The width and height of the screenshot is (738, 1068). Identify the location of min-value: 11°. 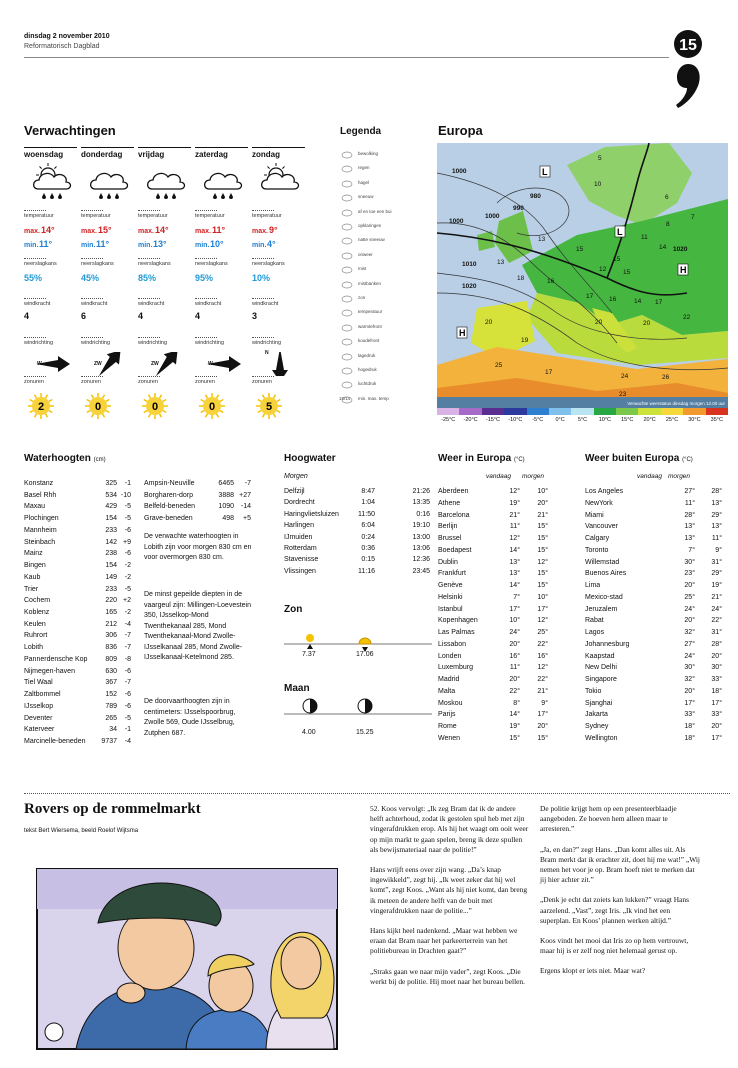
(46, 244).